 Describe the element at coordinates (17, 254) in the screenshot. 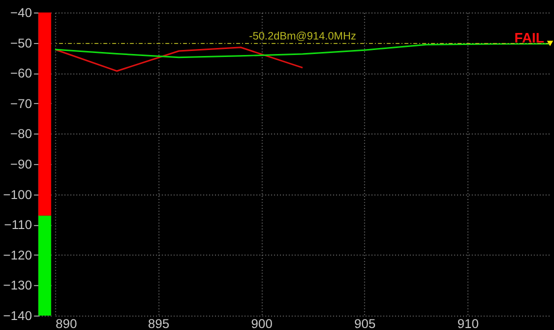

I see `y-tick-label: −120` at that location.